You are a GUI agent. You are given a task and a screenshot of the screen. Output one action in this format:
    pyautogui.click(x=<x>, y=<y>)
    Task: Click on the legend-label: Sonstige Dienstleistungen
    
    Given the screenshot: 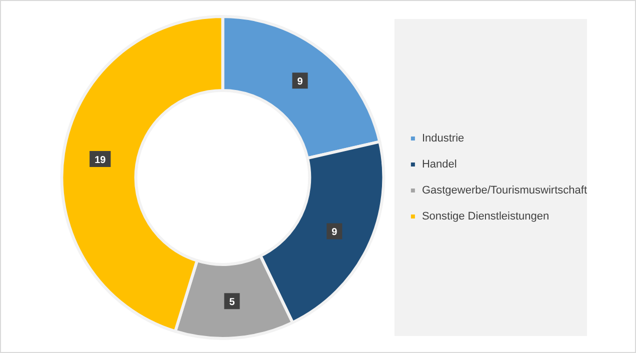 What is the action you would take?
    pyautogui.click(x=486, y=216)
    